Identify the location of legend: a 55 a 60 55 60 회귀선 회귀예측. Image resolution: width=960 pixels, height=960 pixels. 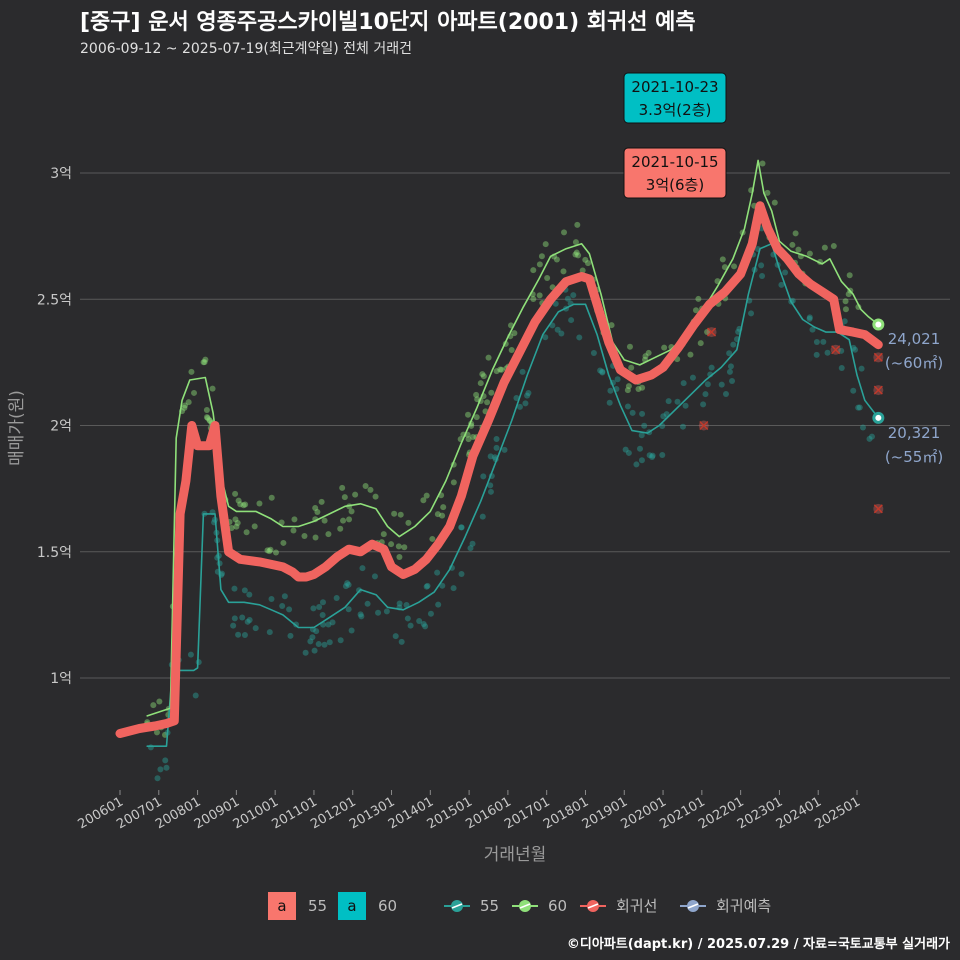
(519, 906).